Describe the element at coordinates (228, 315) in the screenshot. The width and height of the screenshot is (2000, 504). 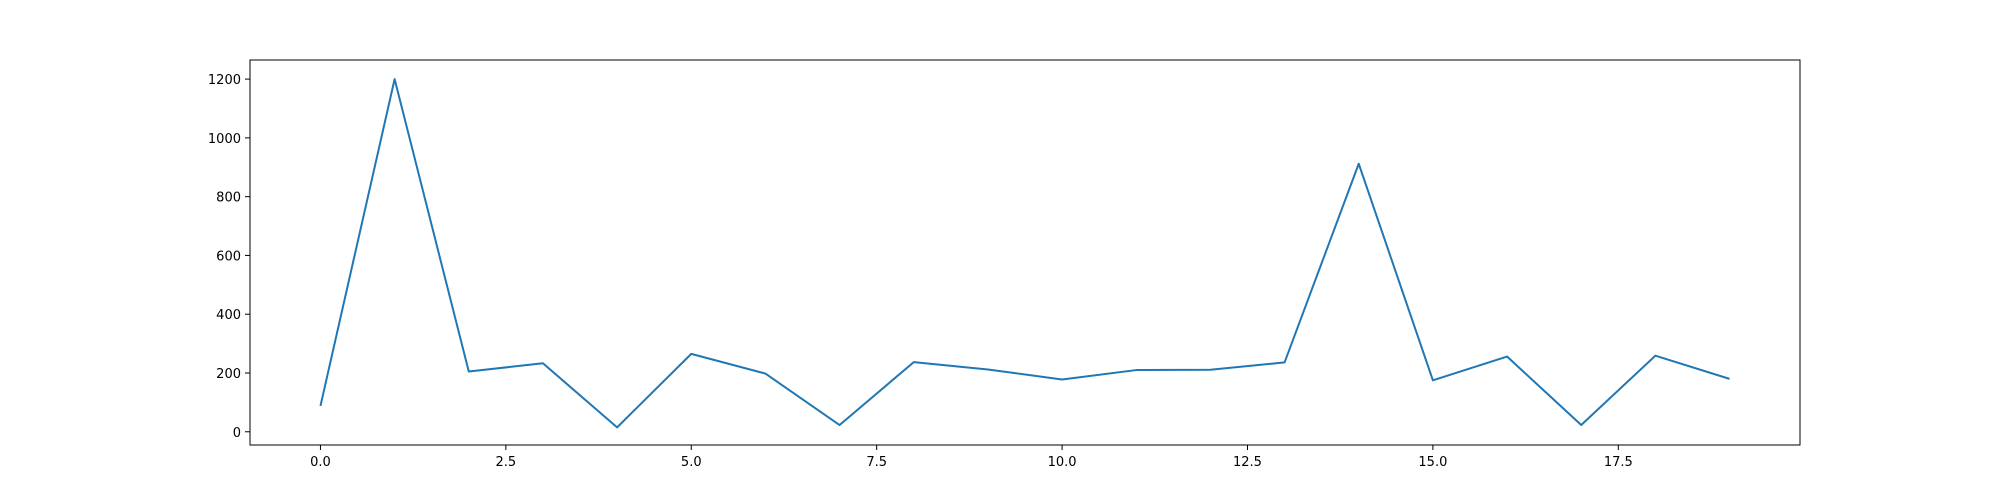
I see `y-tick-label: 400` at that location.